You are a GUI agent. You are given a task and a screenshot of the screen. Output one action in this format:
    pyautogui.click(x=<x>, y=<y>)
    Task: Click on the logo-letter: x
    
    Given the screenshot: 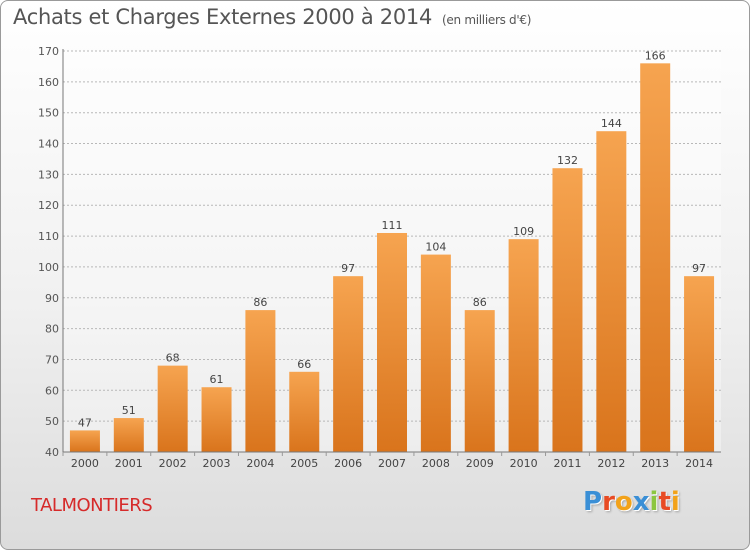 What is the action you would take?
    pyautogui.click(x=641, y=502)
    